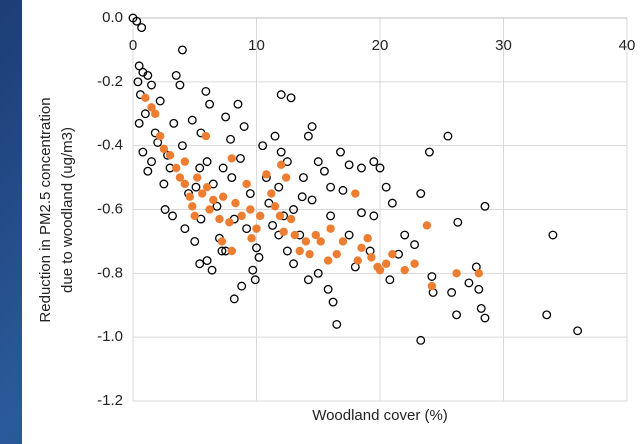  I want to click on y-tick-label: -0.8, so click(110, 272).